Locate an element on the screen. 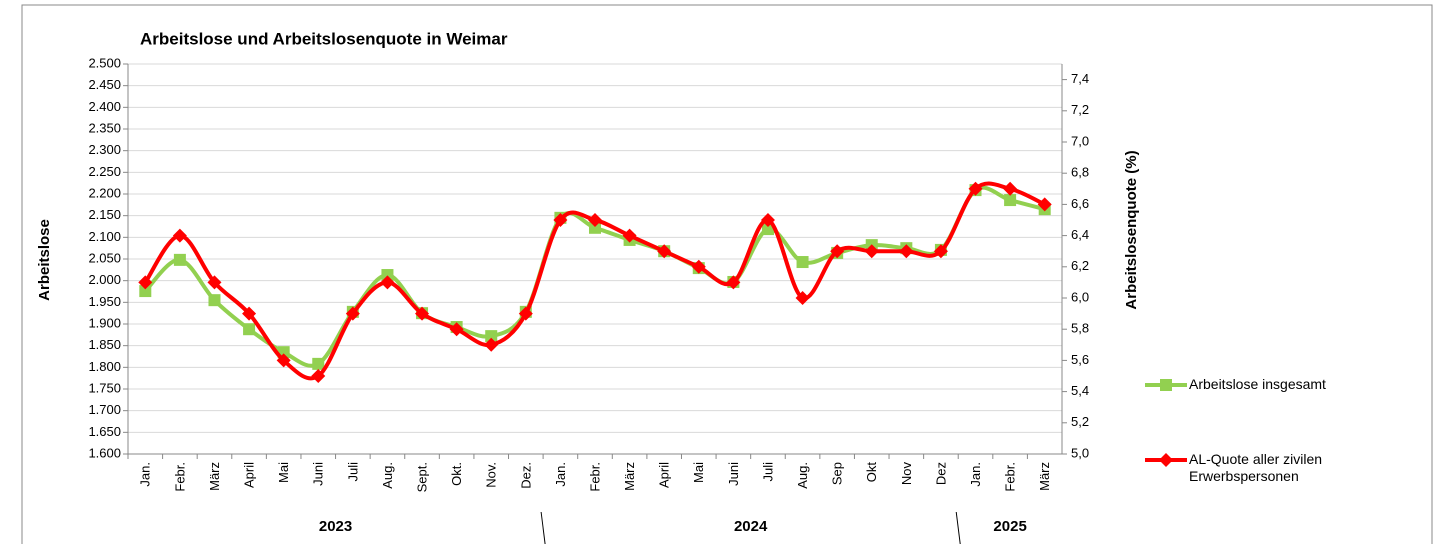 This screenshot has width=1442, height=544. y2-tick-label: 7,0 is located at coordinates (1080, 140).